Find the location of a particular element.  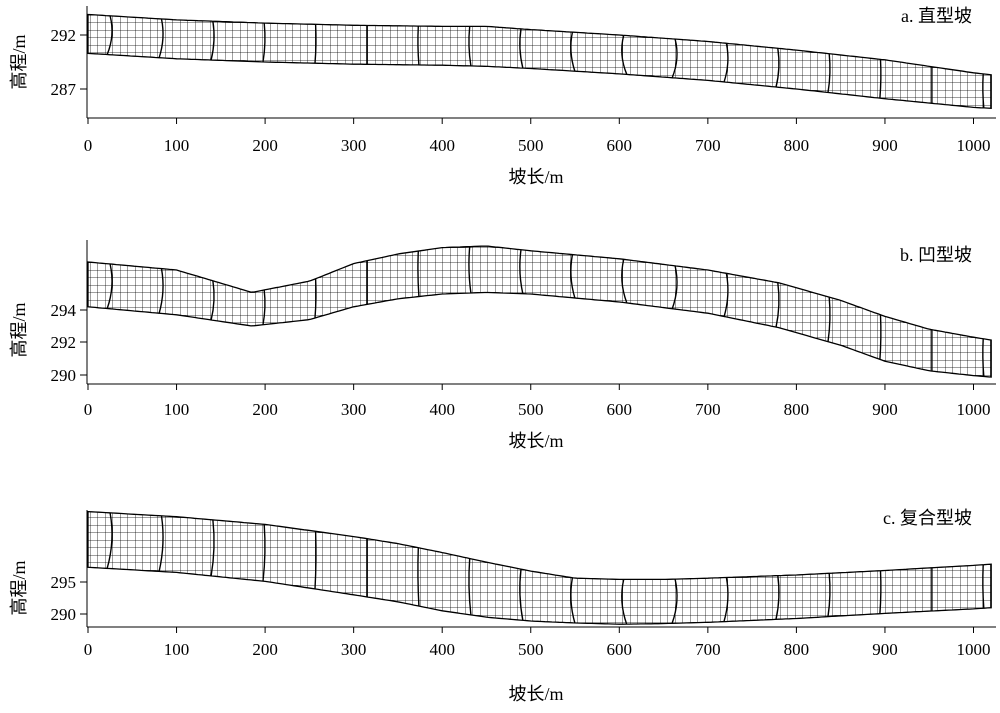

panel-a-y-tick-label: 292 is located at coordinates (64, 35).